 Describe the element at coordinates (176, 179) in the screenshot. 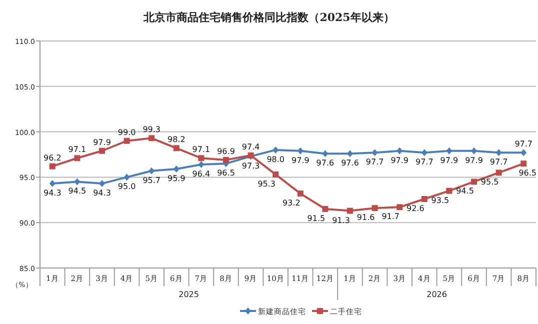

I see `data-label: 95.9` at that location.